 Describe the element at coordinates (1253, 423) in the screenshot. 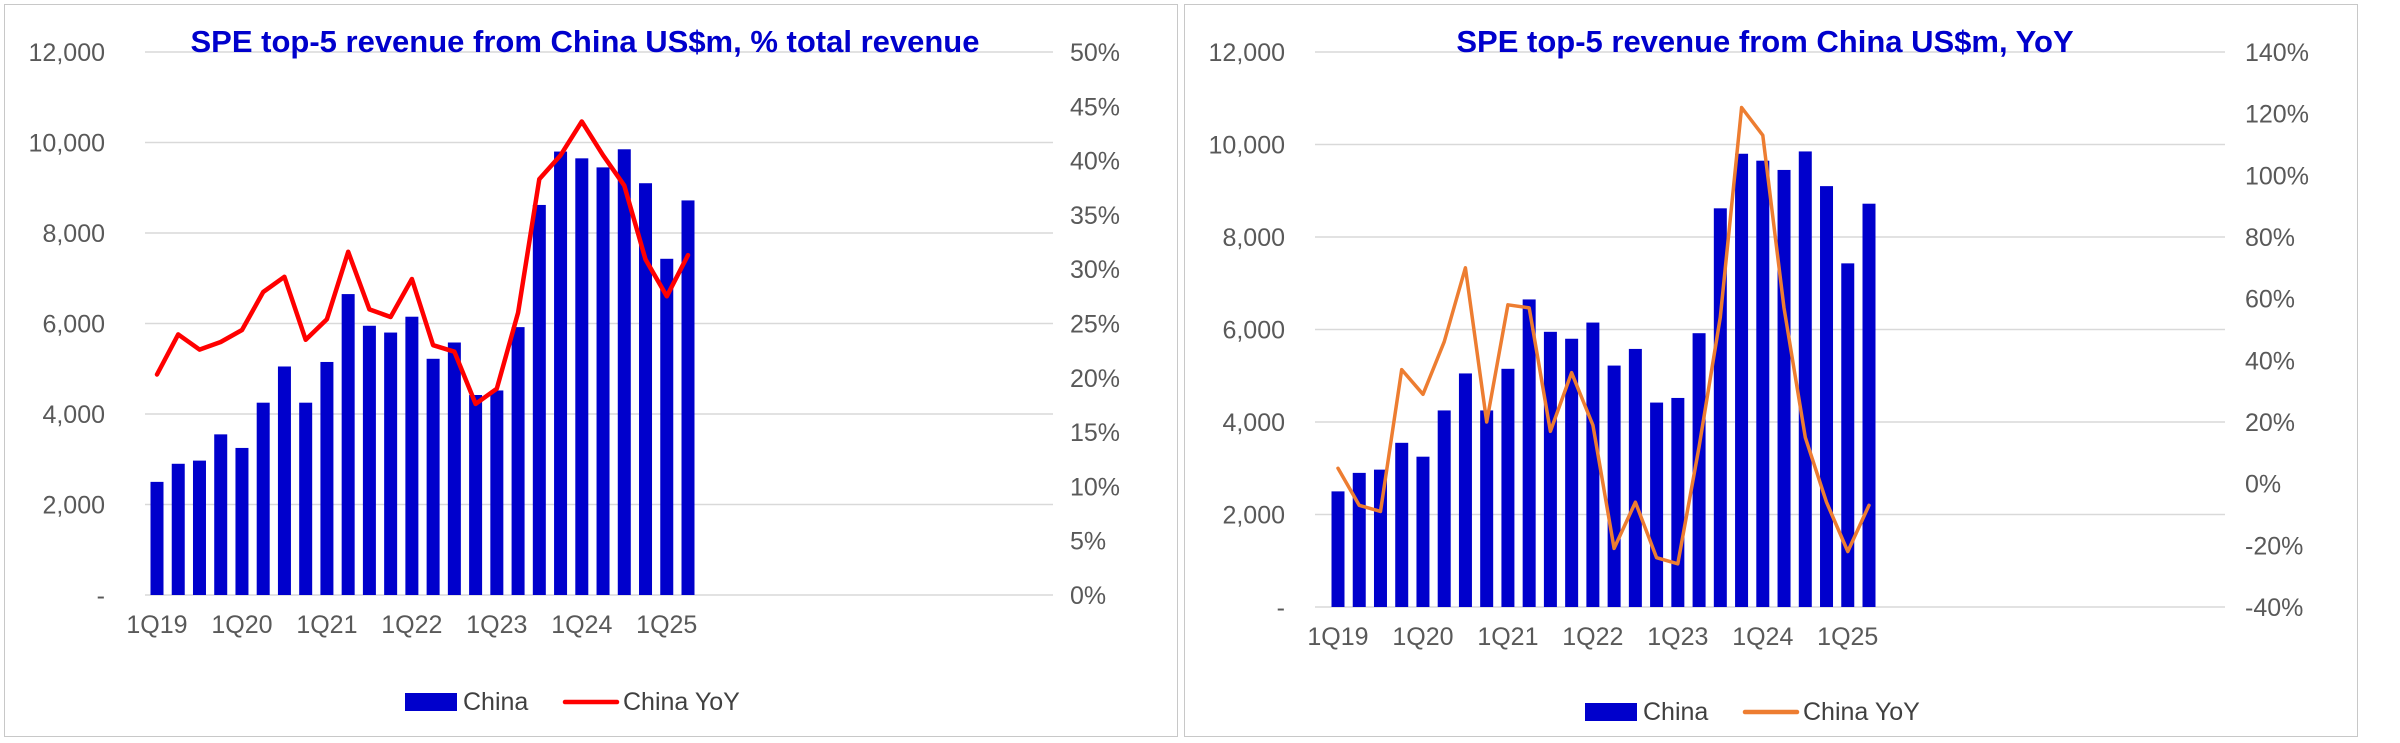

I see `y-left-tick-label: 4,000` at that location.